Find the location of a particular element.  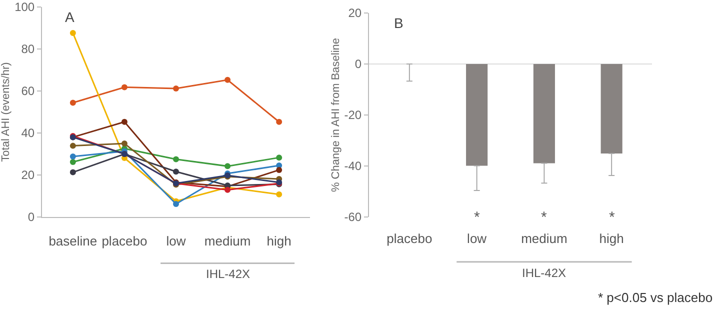

chart-title: B is located at coordinates (399, 23).